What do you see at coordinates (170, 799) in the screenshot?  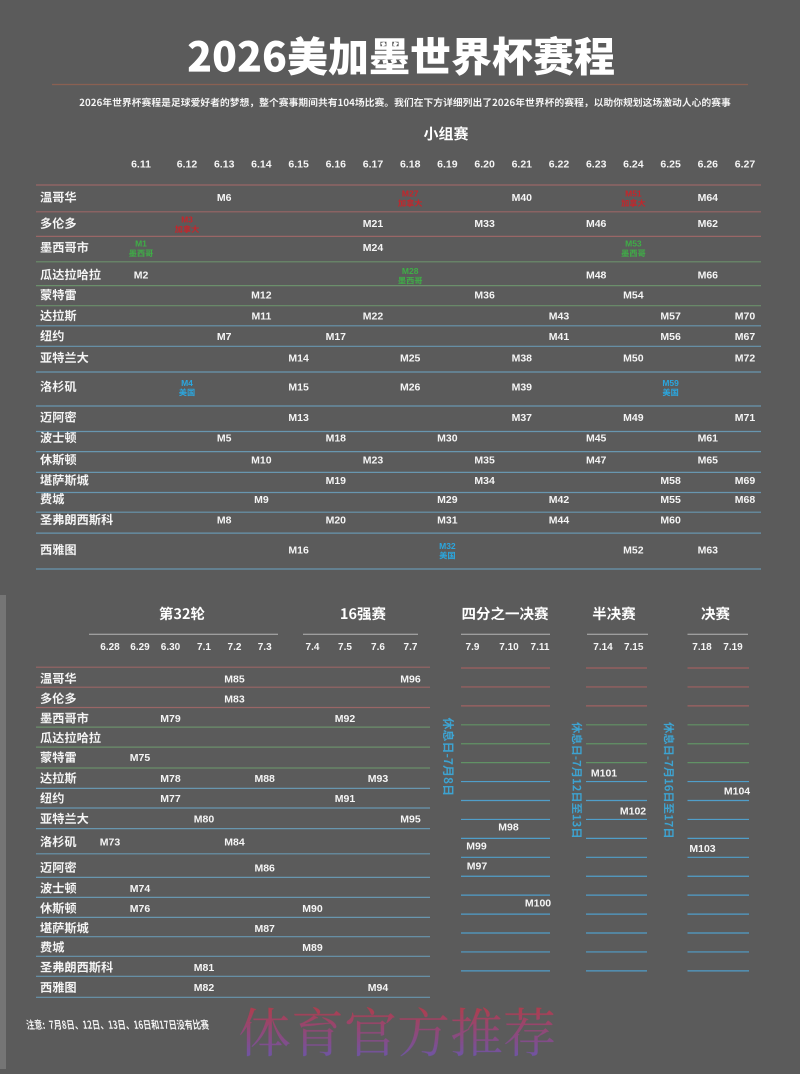 I see `svg-text: M77` at bounding box center [170, 799].